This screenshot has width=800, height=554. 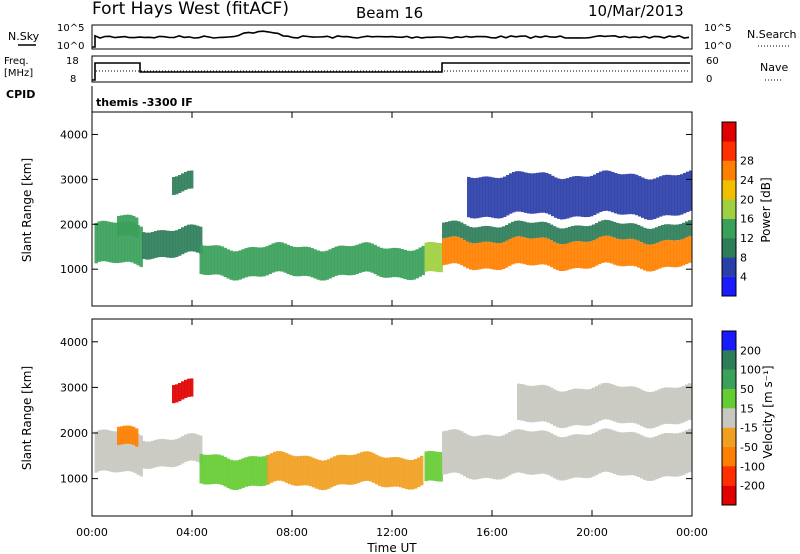 I want to click on nave-tick-bottom: 0, so click(x=709, y=79).